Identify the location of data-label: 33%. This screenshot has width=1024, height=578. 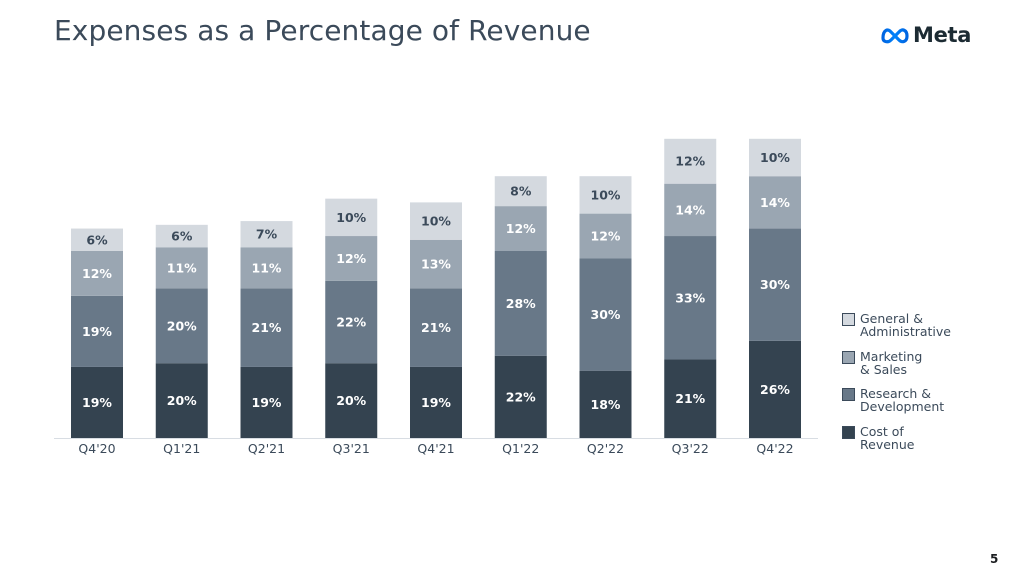
(690, 297).